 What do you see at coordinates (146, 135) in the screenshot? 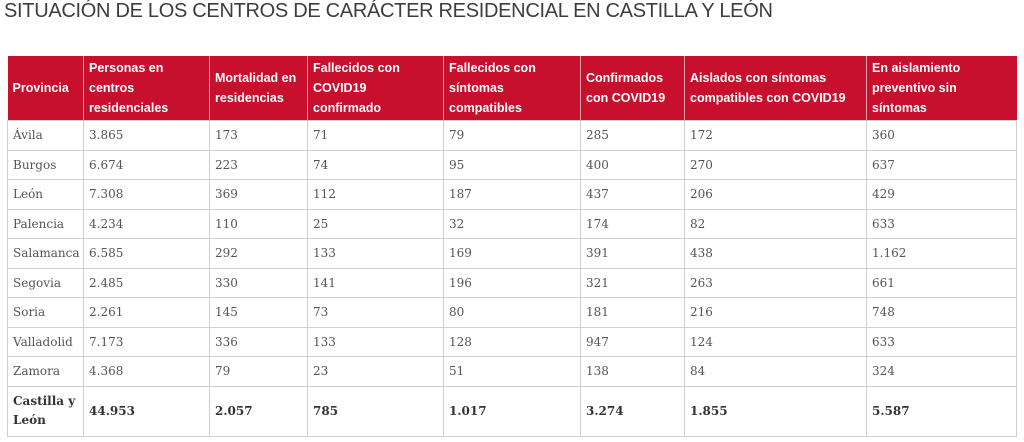
I see `cell-personas: 3.865` at bounding box center [146, 135].